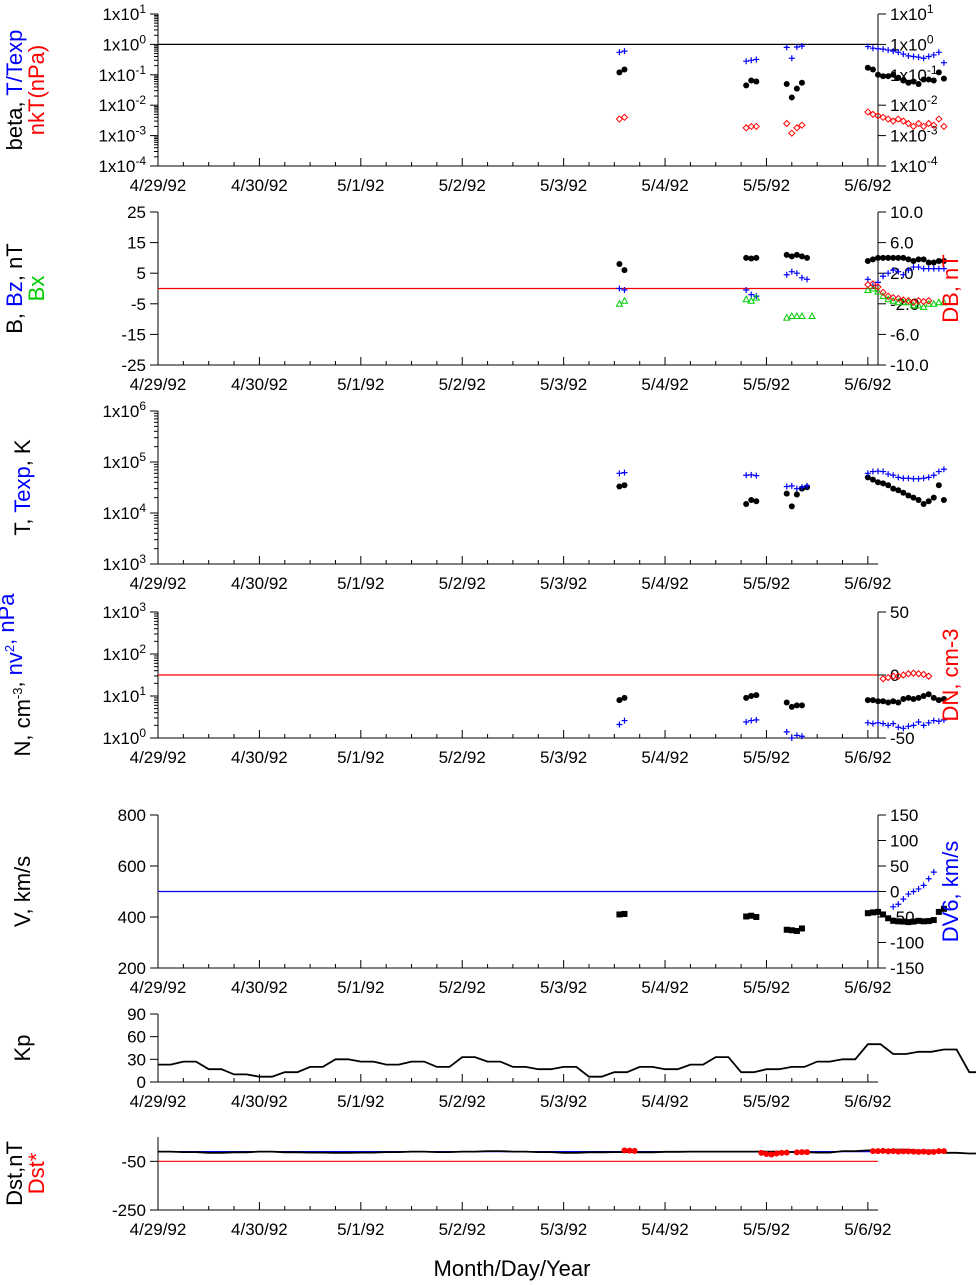 Image resolution: width=976 pixels, height=1285 pixels. What do you see at coordinates (781, 479) in the screenshot?
I see `series-plus` at bounding box center [781, 479].